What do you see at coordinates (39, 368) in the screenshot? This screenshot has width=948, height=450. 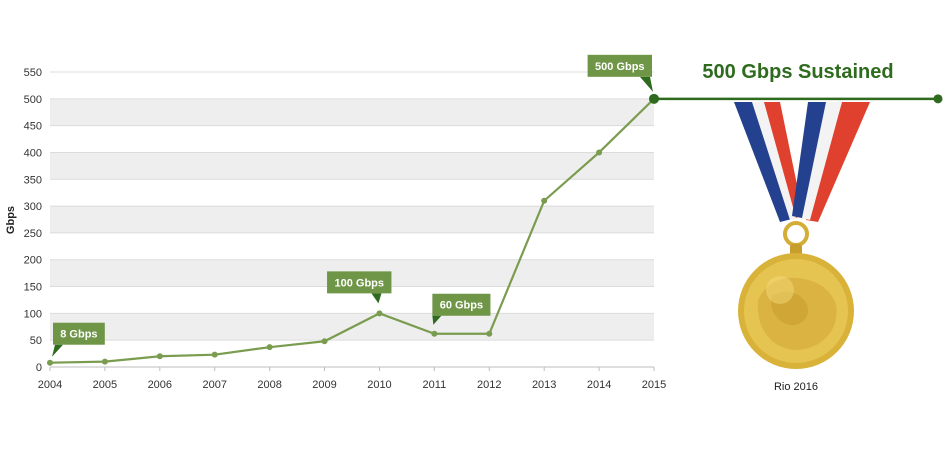 I see `y-tick-label: 0` at bounding box center [39, 368].